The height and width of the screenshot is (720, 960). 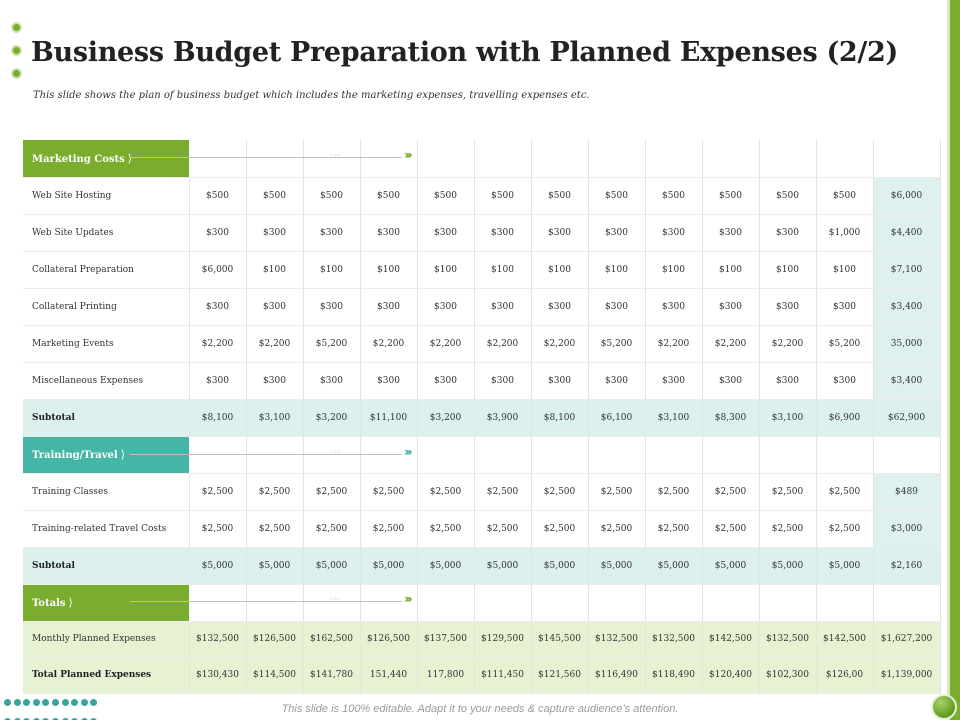 I want to click on row-total: $1,627,200, so click(x=907, y=639).